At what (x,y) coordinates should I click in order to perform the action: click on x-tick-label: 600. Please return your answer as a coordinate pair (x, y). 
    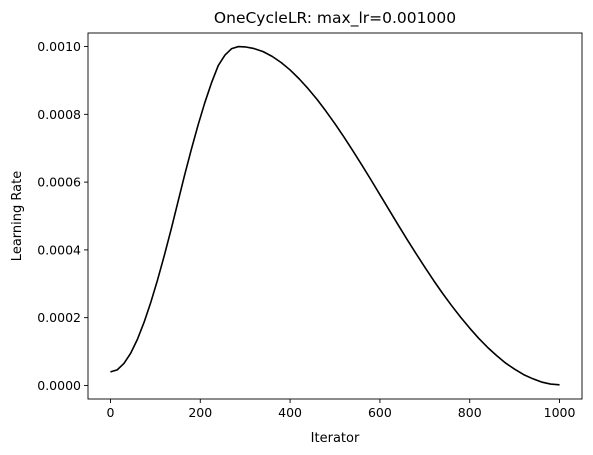
    Looking at the image, I should click on (380, 412).